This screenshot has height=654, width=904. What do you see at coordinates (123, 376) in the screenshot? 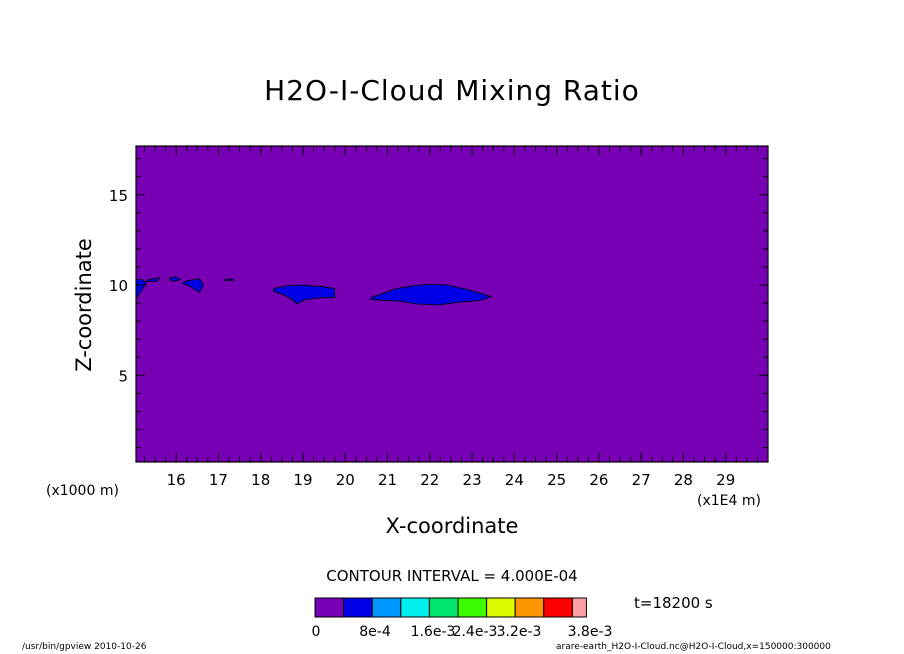
I see `y-tick-label: 5` at bounding box center [123, 376].